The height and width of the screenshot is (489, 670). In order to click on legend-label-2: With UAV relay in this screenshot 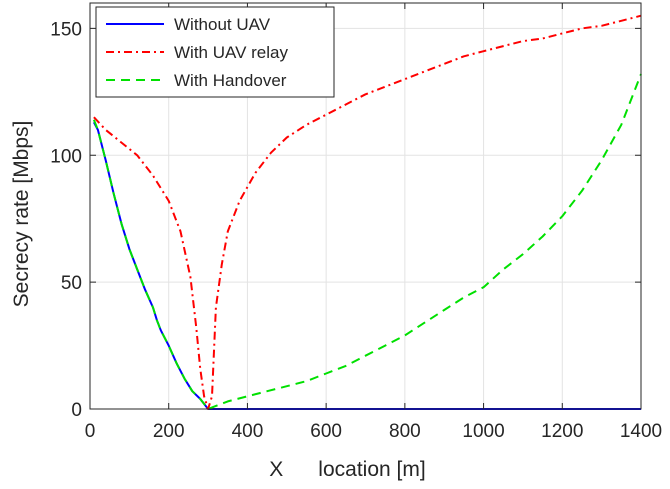, I will do `click(231, 52)`.